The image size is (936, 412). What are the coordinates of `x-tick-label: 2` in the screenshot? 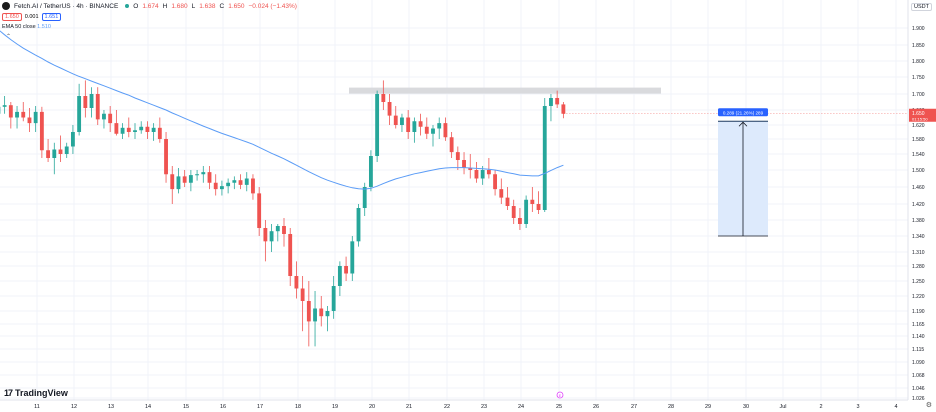 It's located at (820, 407).